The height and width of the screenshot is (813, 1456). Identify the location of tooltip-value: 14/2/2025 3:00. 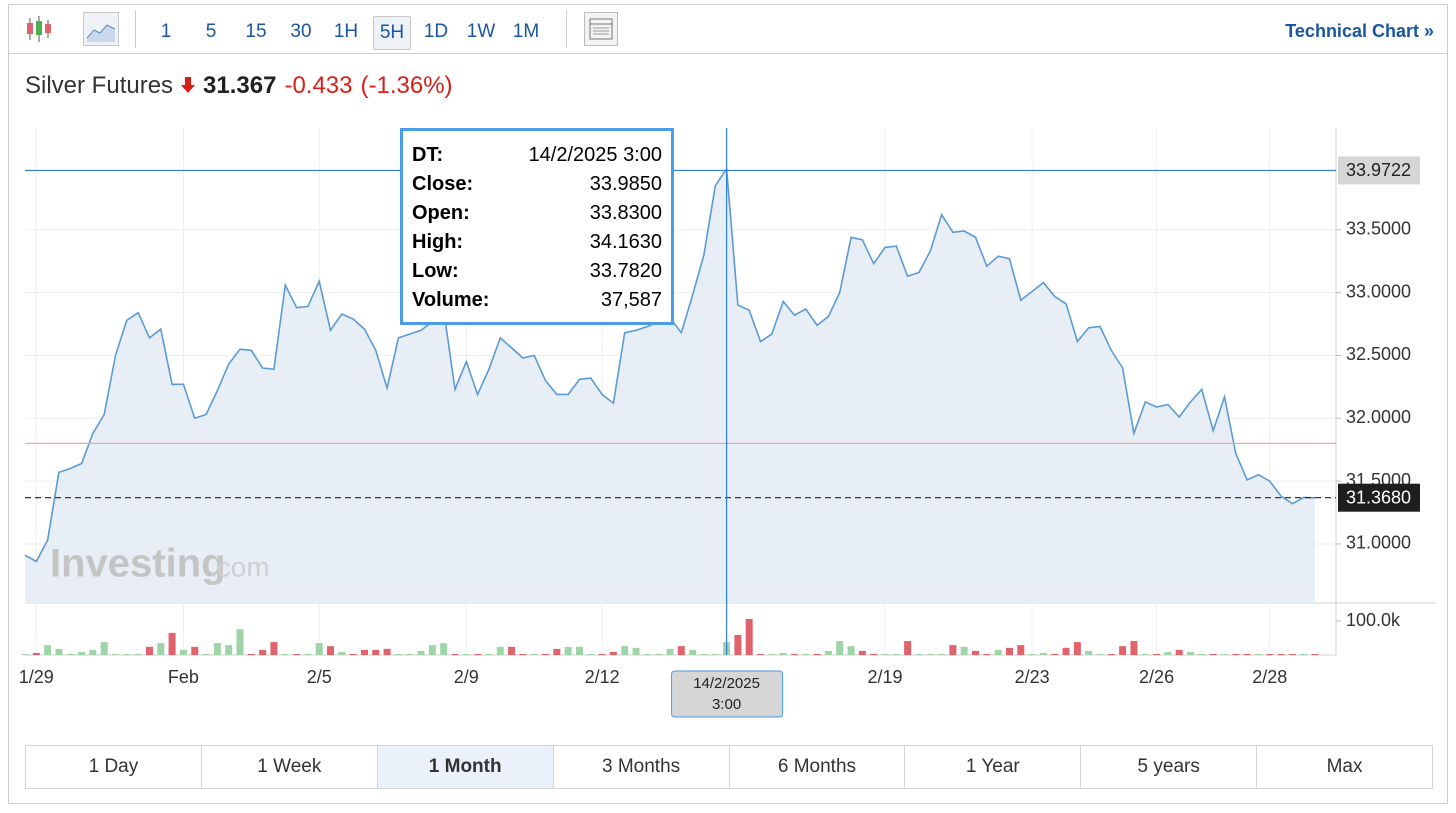
(595, 155).